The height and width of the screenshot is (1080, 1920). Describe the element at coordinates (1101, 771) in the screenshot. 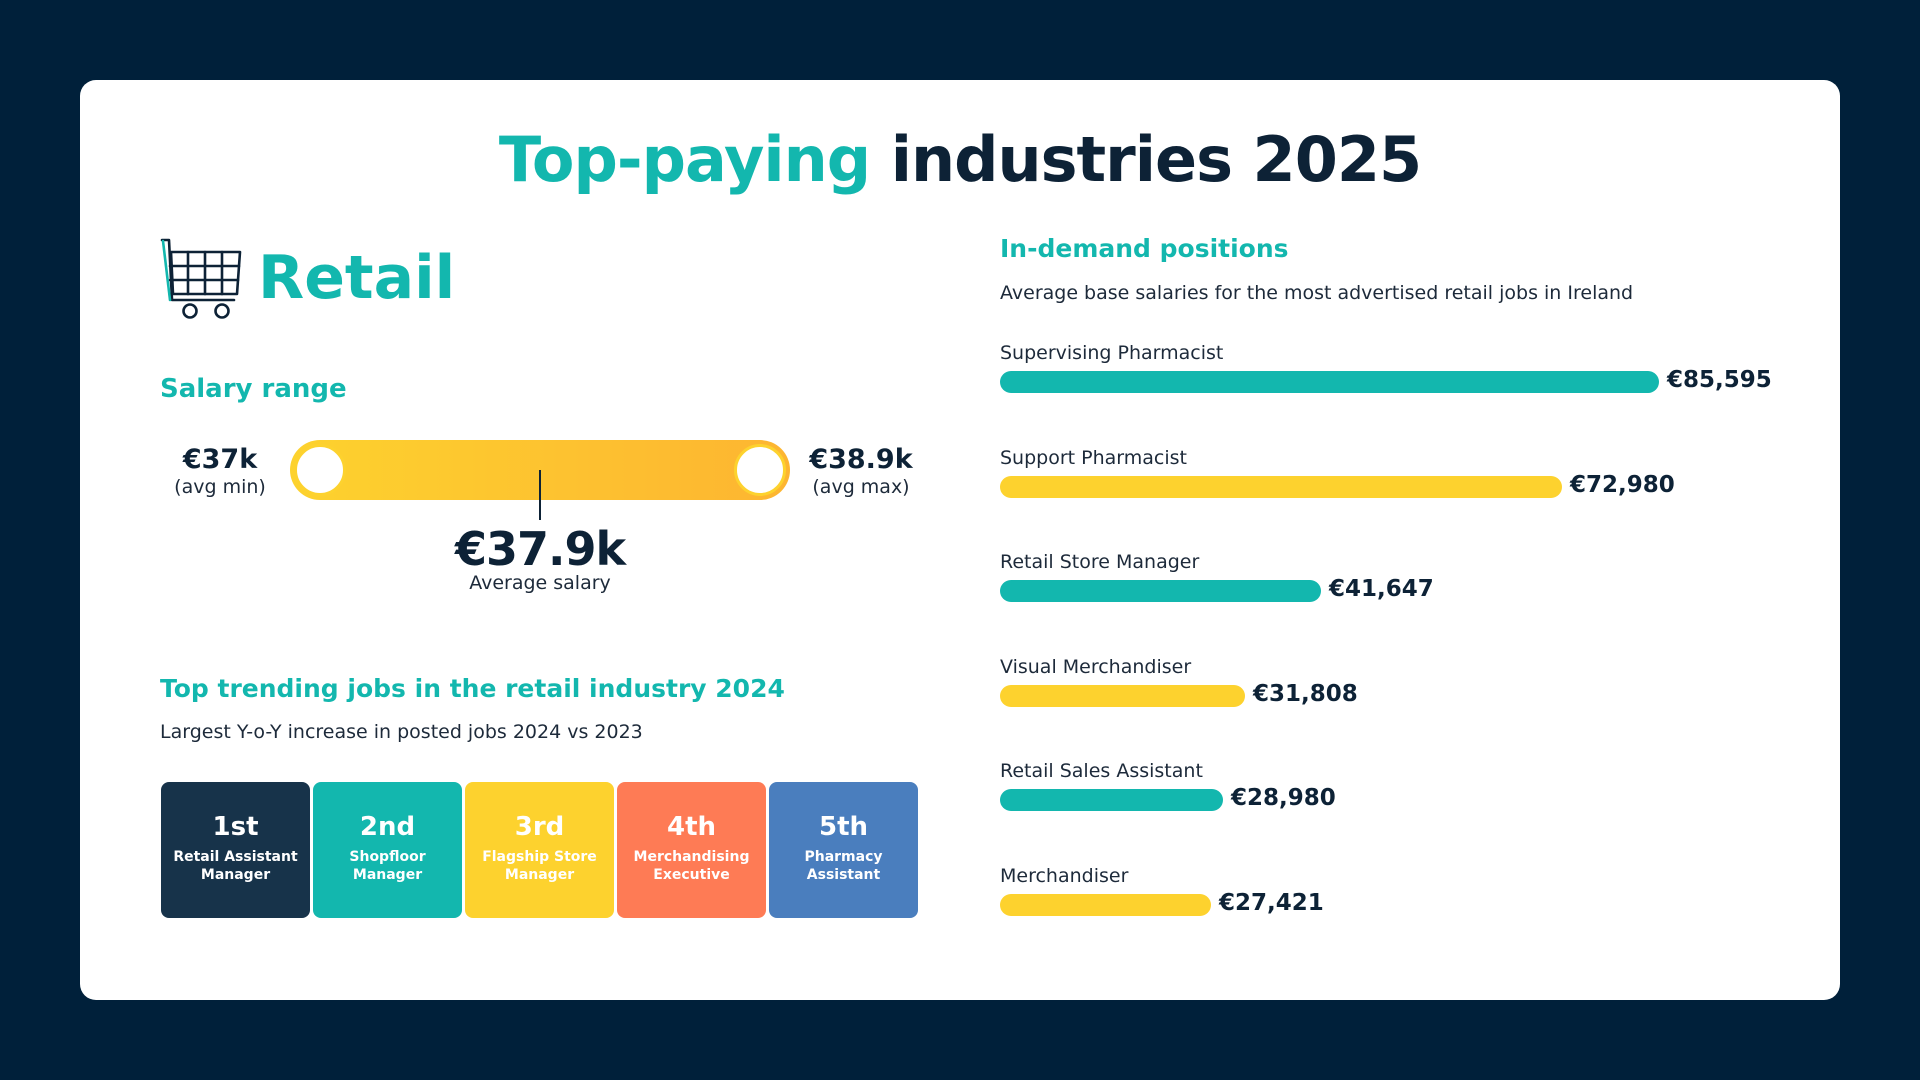

I see `bar-label: Retail Sales Assistant` at that location.